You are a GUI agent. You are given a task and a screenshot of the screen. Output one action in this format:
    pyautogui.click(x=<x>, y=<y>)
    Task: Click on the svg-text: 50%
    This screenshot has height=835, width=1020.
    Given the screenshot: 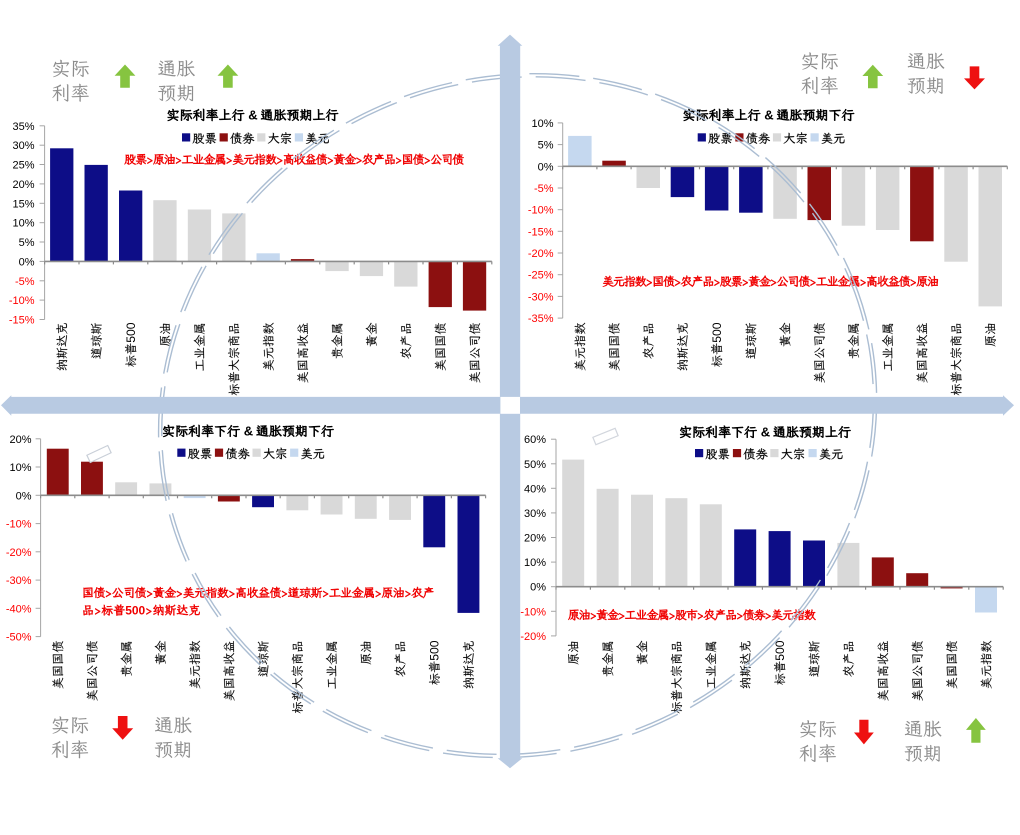 What is the action you would take?
    pyautogui.click(x=535, y=465)
    